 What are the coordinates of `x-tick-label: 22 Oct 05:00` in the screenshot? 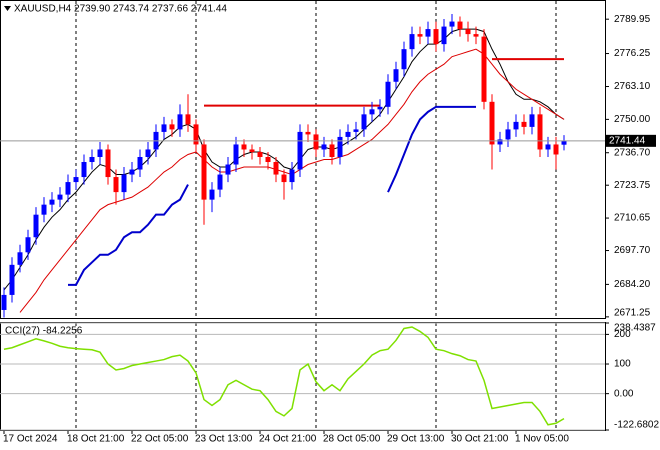 It's located at (160, 439).